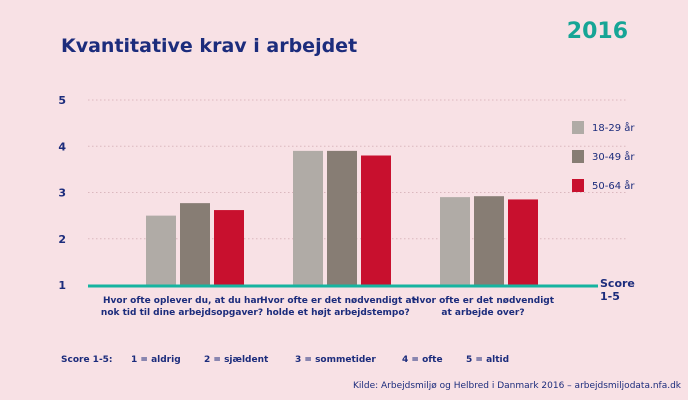  What do you see at coordinates (483, 301) in the screenshot?
I see `category-label: Hvor ofte er det nødvendigt` at bounding box center [483, 301].